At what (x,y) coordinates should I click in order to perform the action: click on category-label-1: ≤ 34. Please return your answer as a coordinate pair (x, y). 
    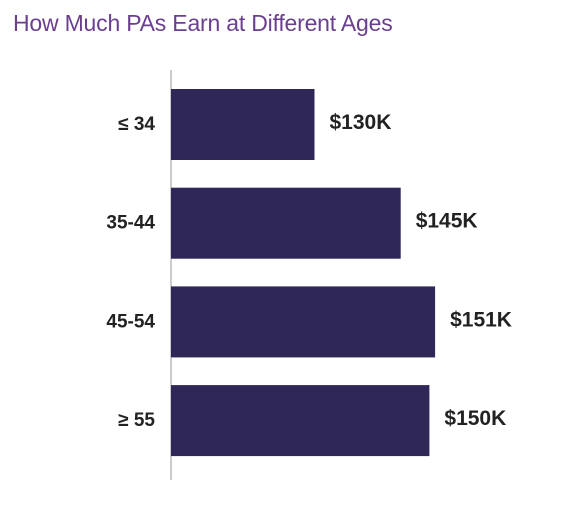
    Looking at the image, I should click on (136, 124).